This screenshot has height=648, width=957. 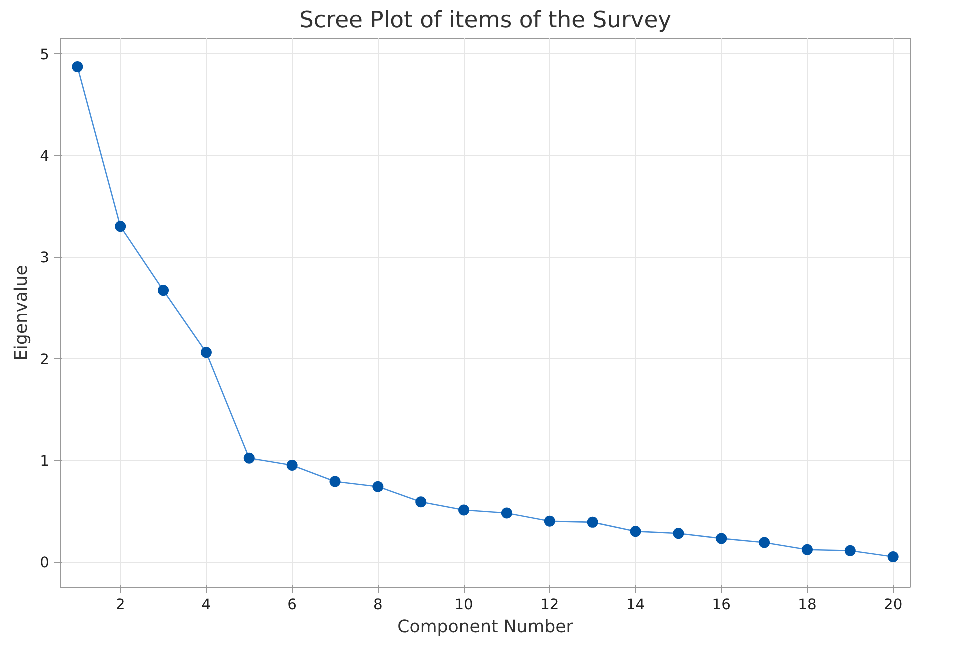 What do you see at coordinates (45, 258) in the screenshot?
I see `y-tick-label: 3` at bounding box center [45, 258].